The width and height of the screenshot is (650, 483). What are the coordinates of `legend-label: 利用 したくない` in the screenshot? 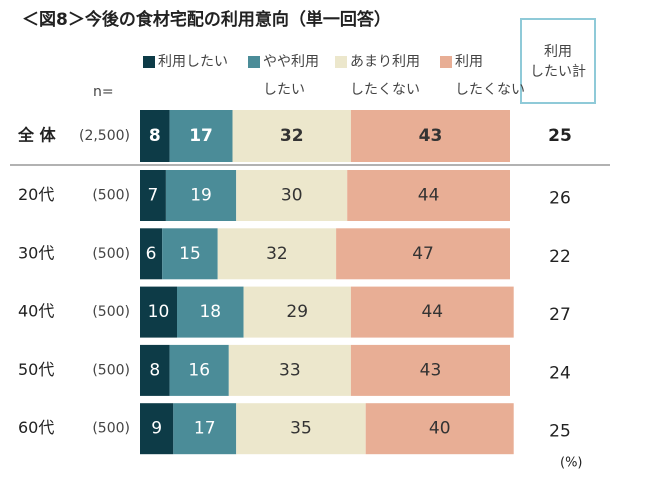 It's located at (490, 76).